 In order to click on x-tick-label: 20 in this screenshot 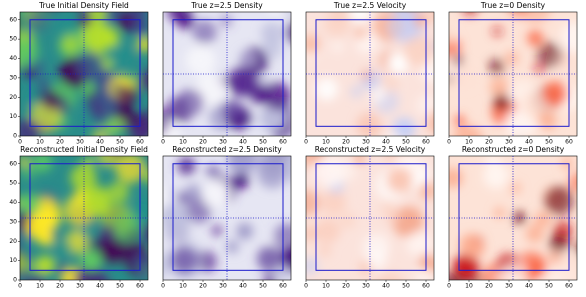, I will do `click(489, 286)`.